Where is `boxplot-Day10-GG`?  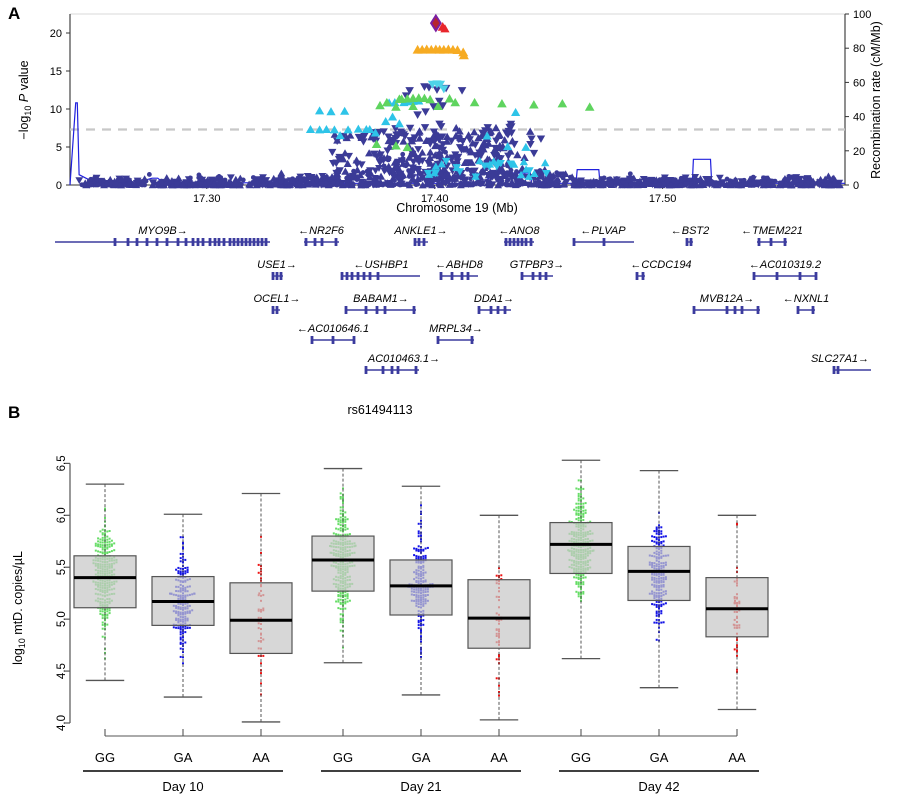 boxplot-Day10-GG is located at coordinates (105, 582).